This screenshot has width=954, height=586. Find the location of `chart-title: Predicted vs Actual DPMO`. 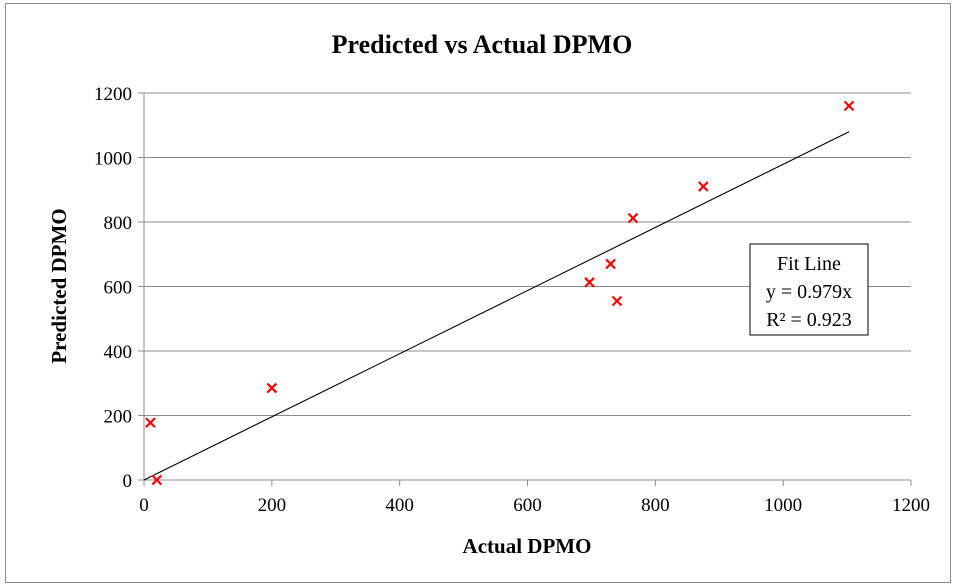

chart-title: Predicted vs Actual DPMO is located at coordinates (482, 44).